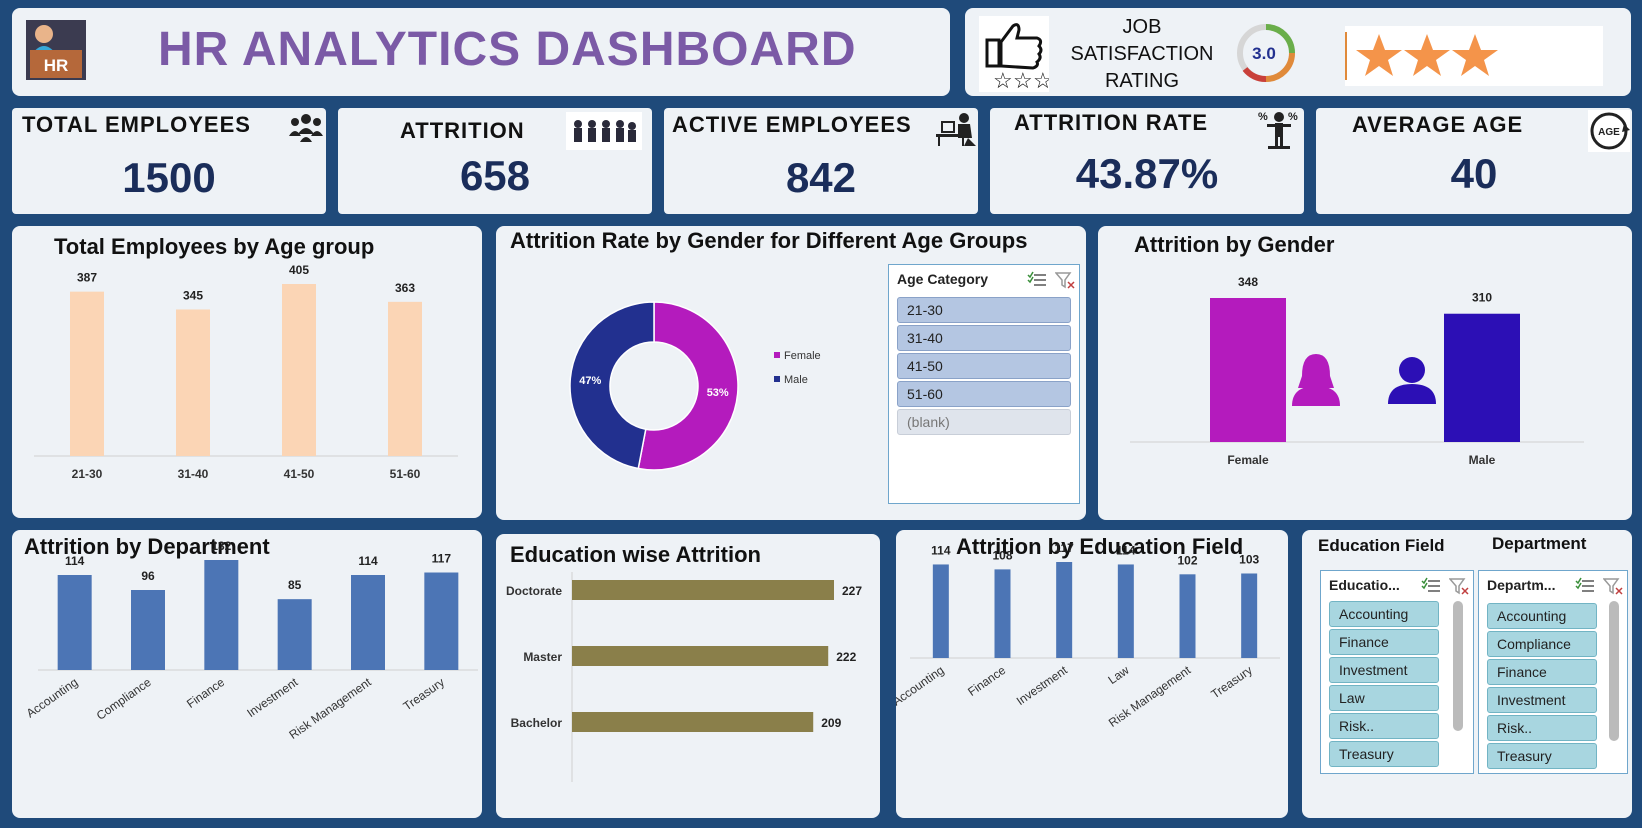 The height and width of the screenshot is (828, 1642). I want to click on job-satisfaction-panel: ☆ ☆ ☆ JOB SATISFACTION RATING 3.0, so click(1298, 52).